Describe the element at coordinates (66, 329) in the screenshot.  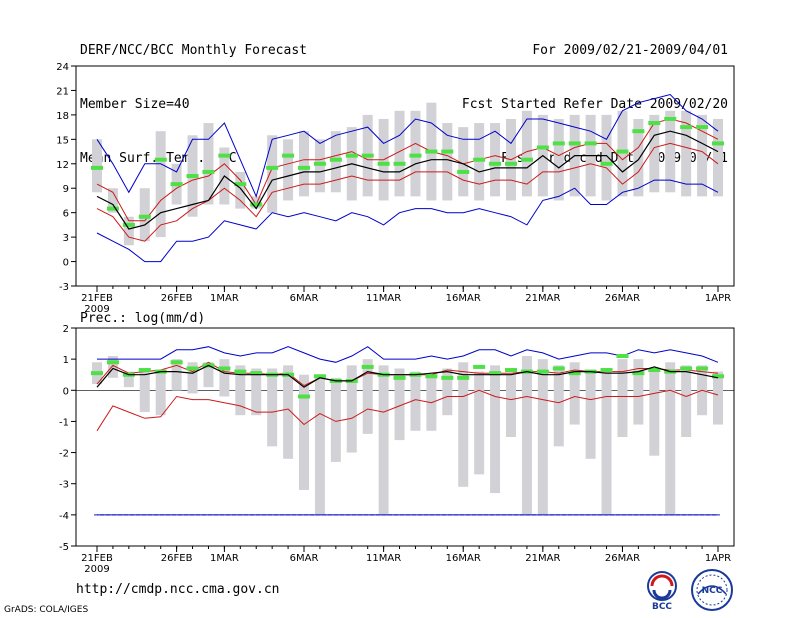
I see `y-tick-label: 2` at that location.